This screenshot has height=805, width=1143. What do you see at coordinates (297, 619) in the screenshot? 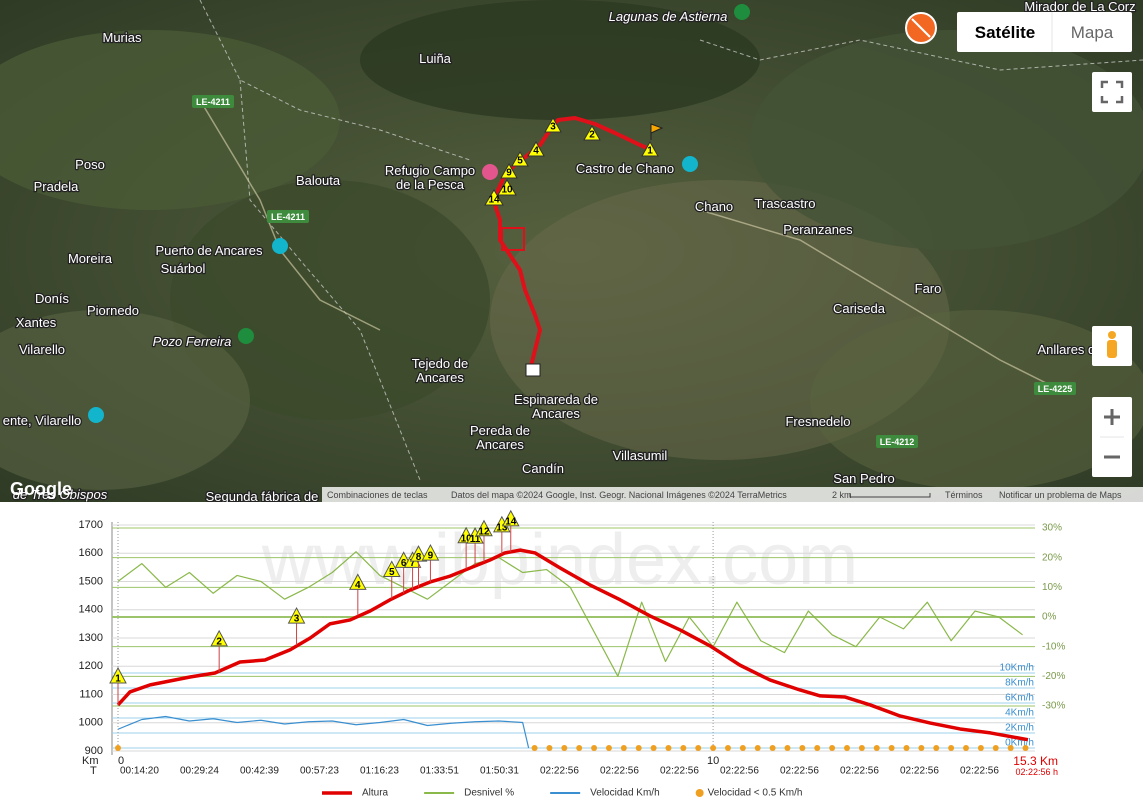
I see `waypoint-label: 3` at bounding box center [297, 619].